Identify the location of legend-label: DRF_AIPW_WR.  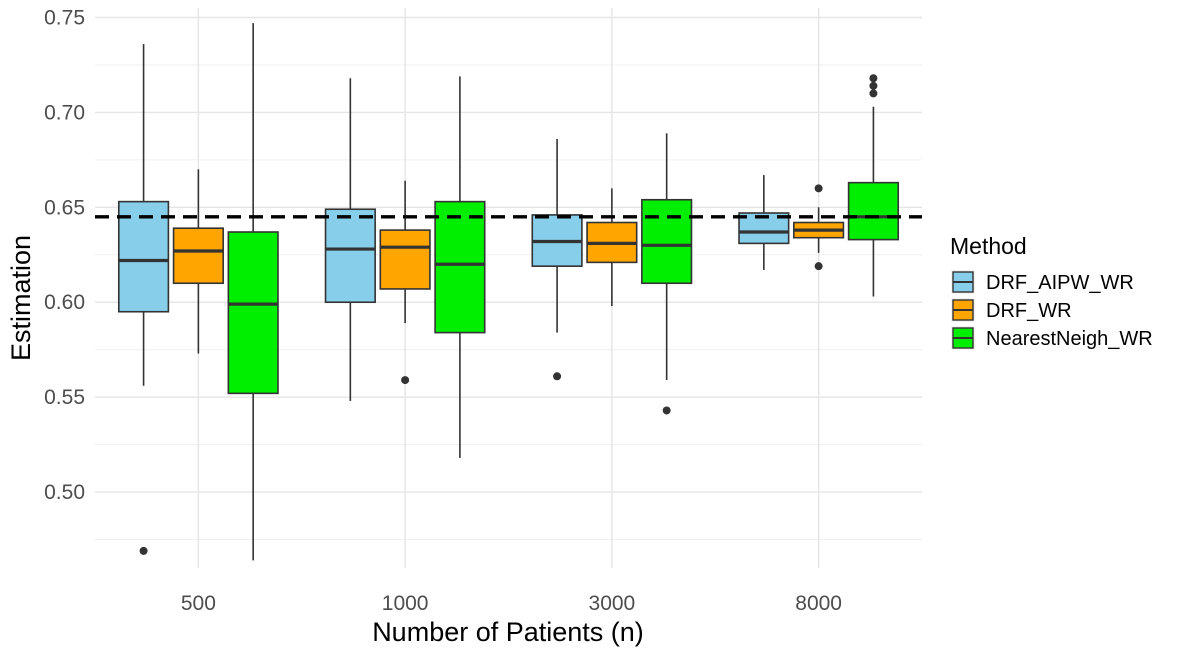
(1060, 283).